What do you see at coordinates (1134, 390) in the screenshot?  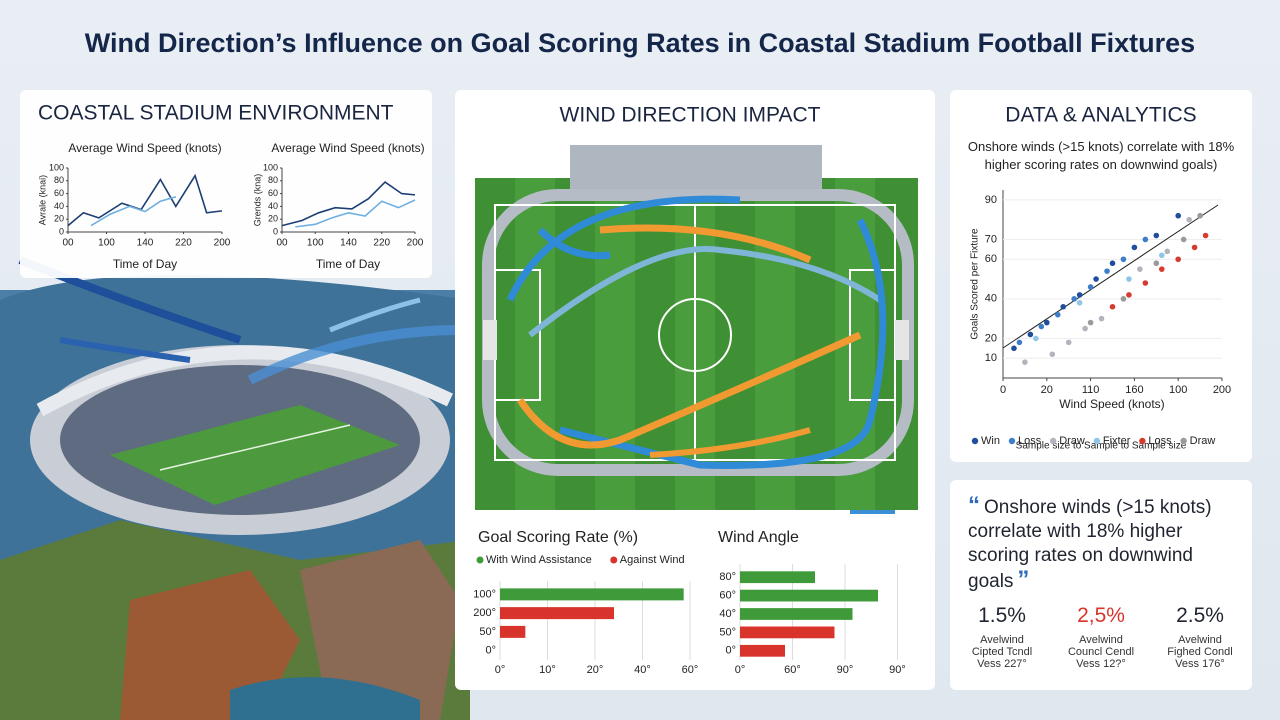 I see `x-tick-label: 160` at bounding box center [1134, 390].